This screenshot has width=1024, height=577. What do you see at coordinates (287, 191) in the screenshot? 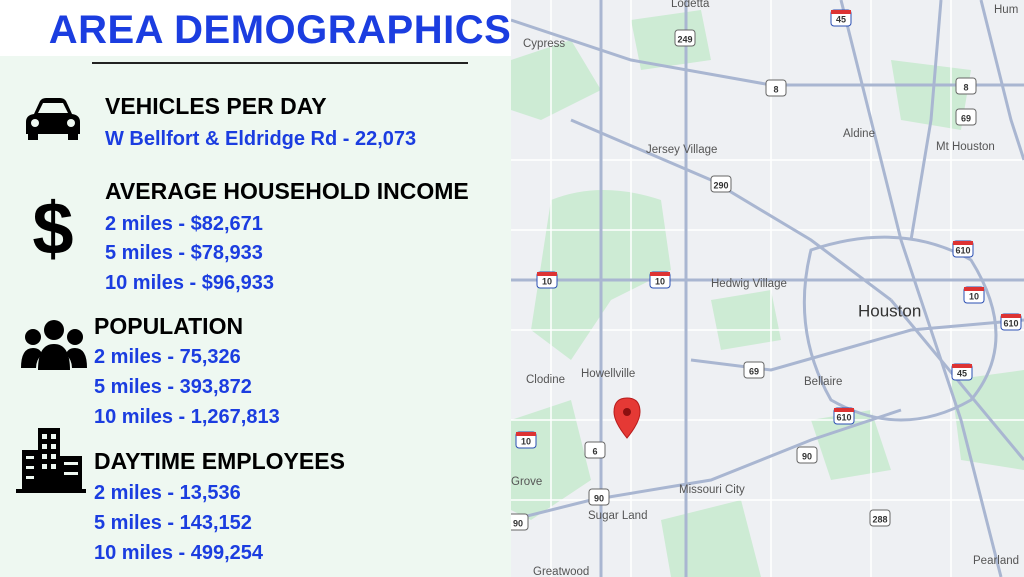
I see `section-heading: AVERAGE HOUSEHOLD INCOME` at bounding box center [287, 191].